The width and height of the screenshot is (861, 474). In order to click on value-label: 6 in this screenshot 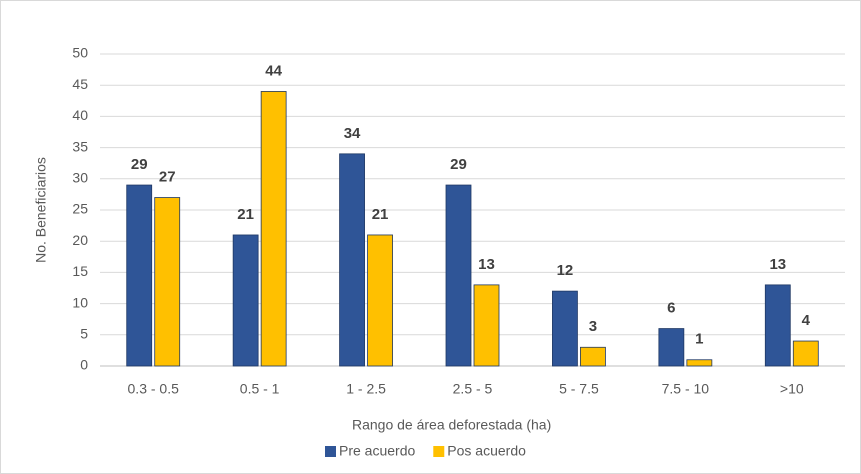, I will do `click(671, 308)`.